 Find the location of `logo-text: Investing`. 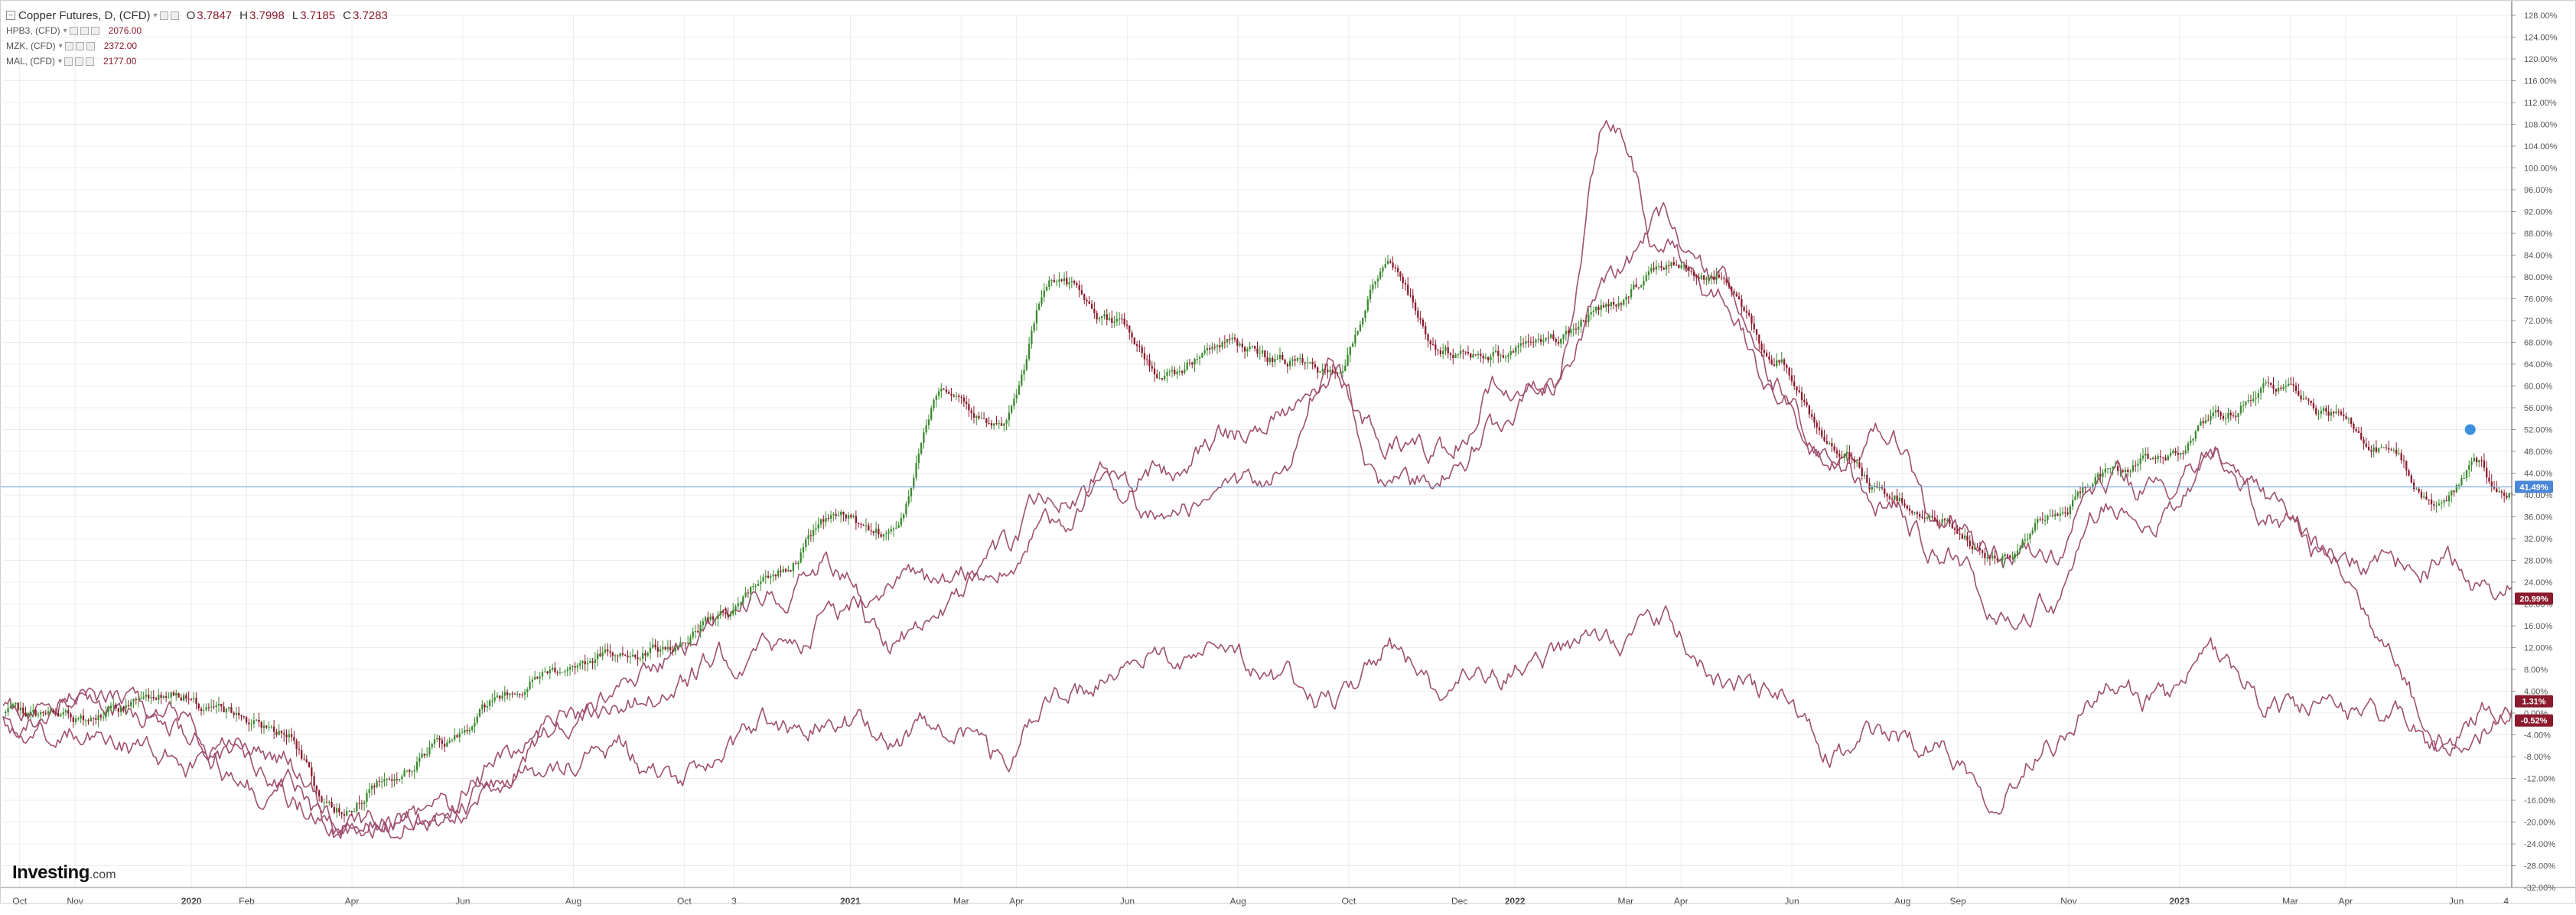

logo-text: Investing is located at coordinates (51, 872).